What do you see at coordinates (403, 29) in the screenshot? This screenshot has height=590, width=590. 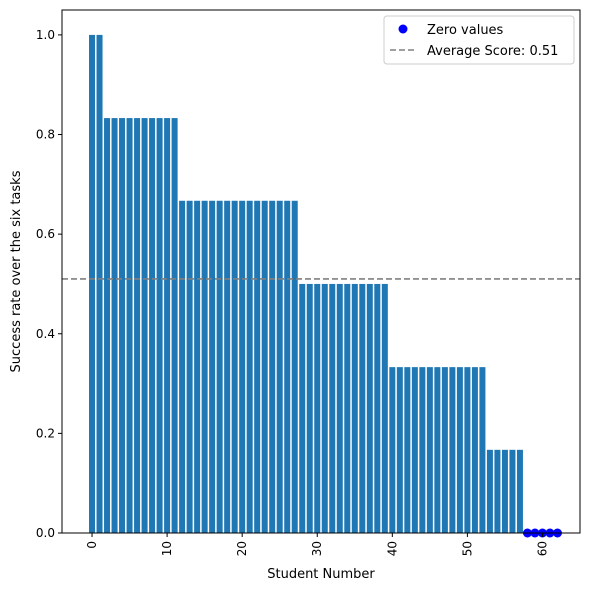 I see `legend-zero-values-marker` at bounding box center [403, 29].